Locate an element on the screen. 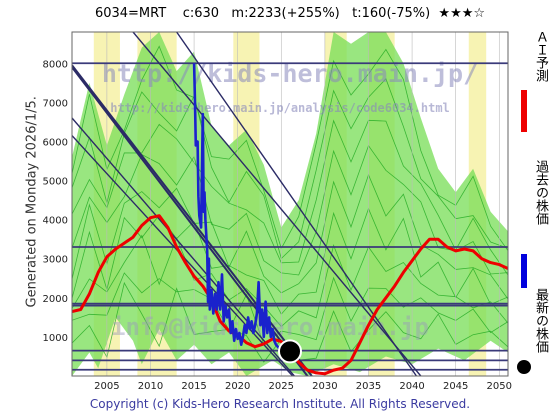  legend-past-swatch is located at coordinates (524, 271).